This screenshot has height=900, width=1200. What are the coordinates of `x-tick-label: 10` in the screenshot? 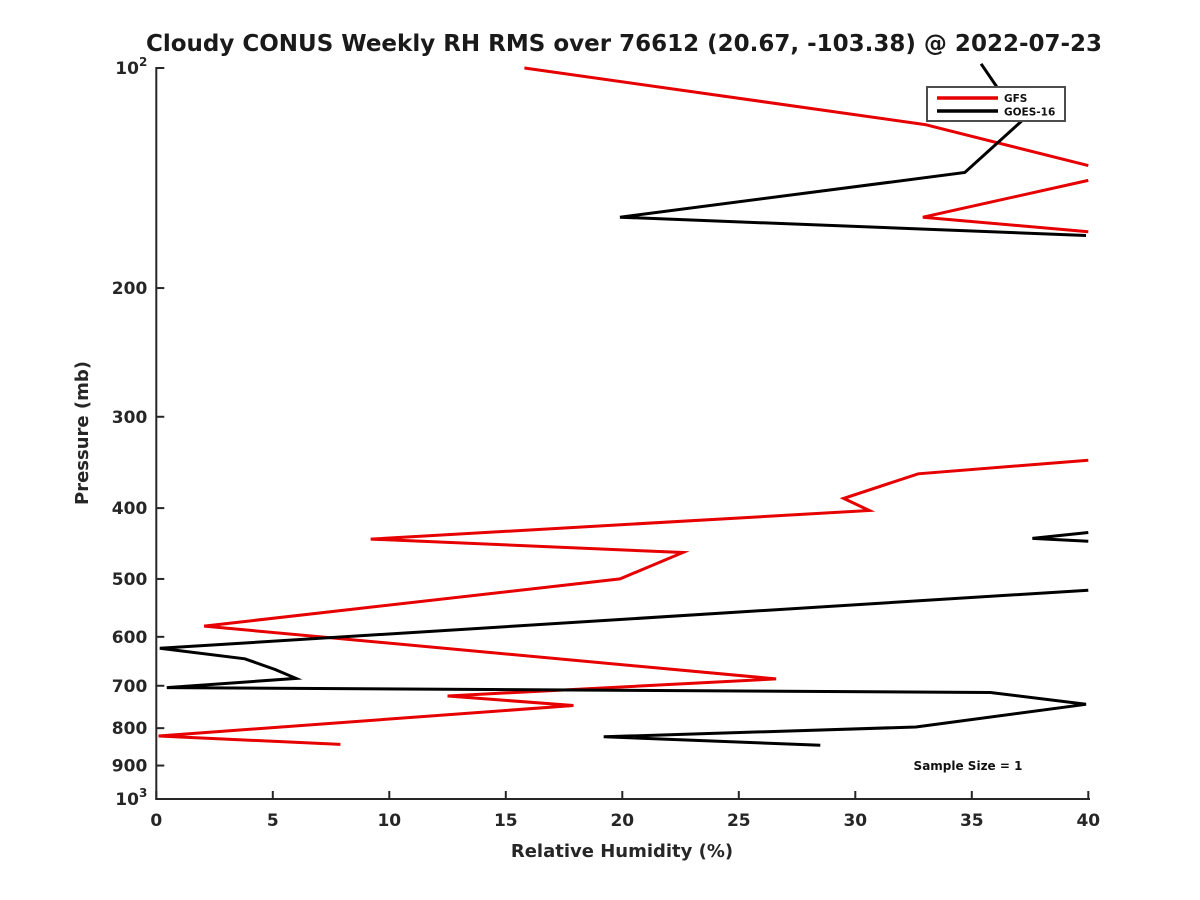 It's located at (389, 821).